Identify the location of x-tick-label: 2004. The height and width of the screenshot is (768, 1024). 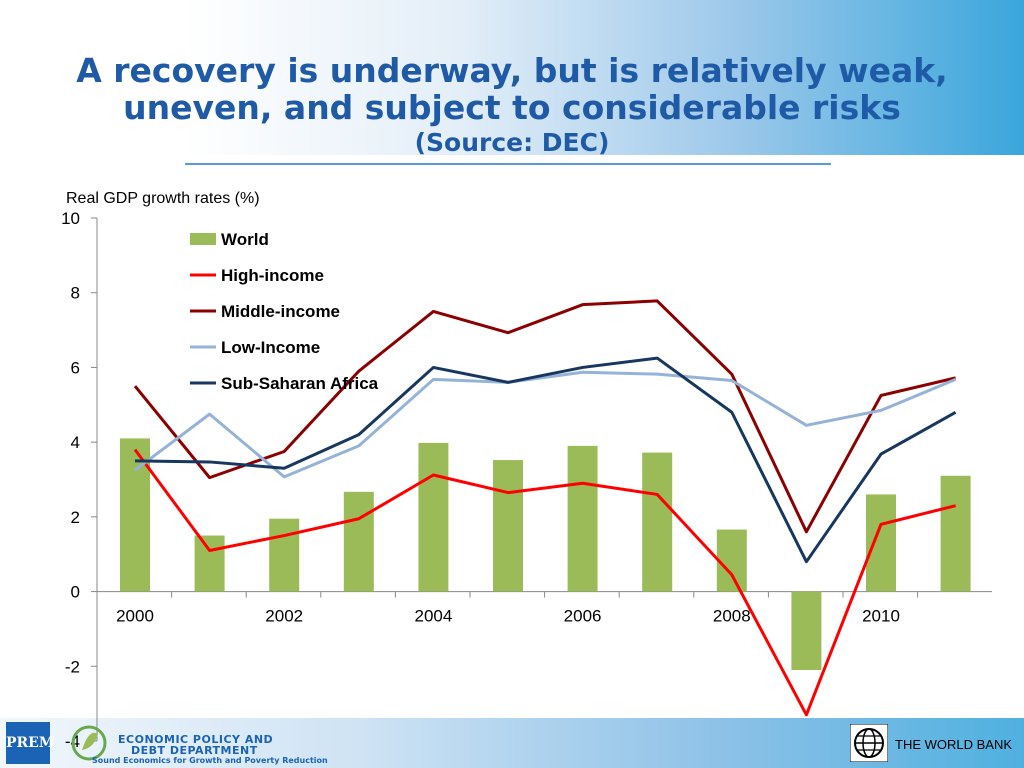
(433, 616).